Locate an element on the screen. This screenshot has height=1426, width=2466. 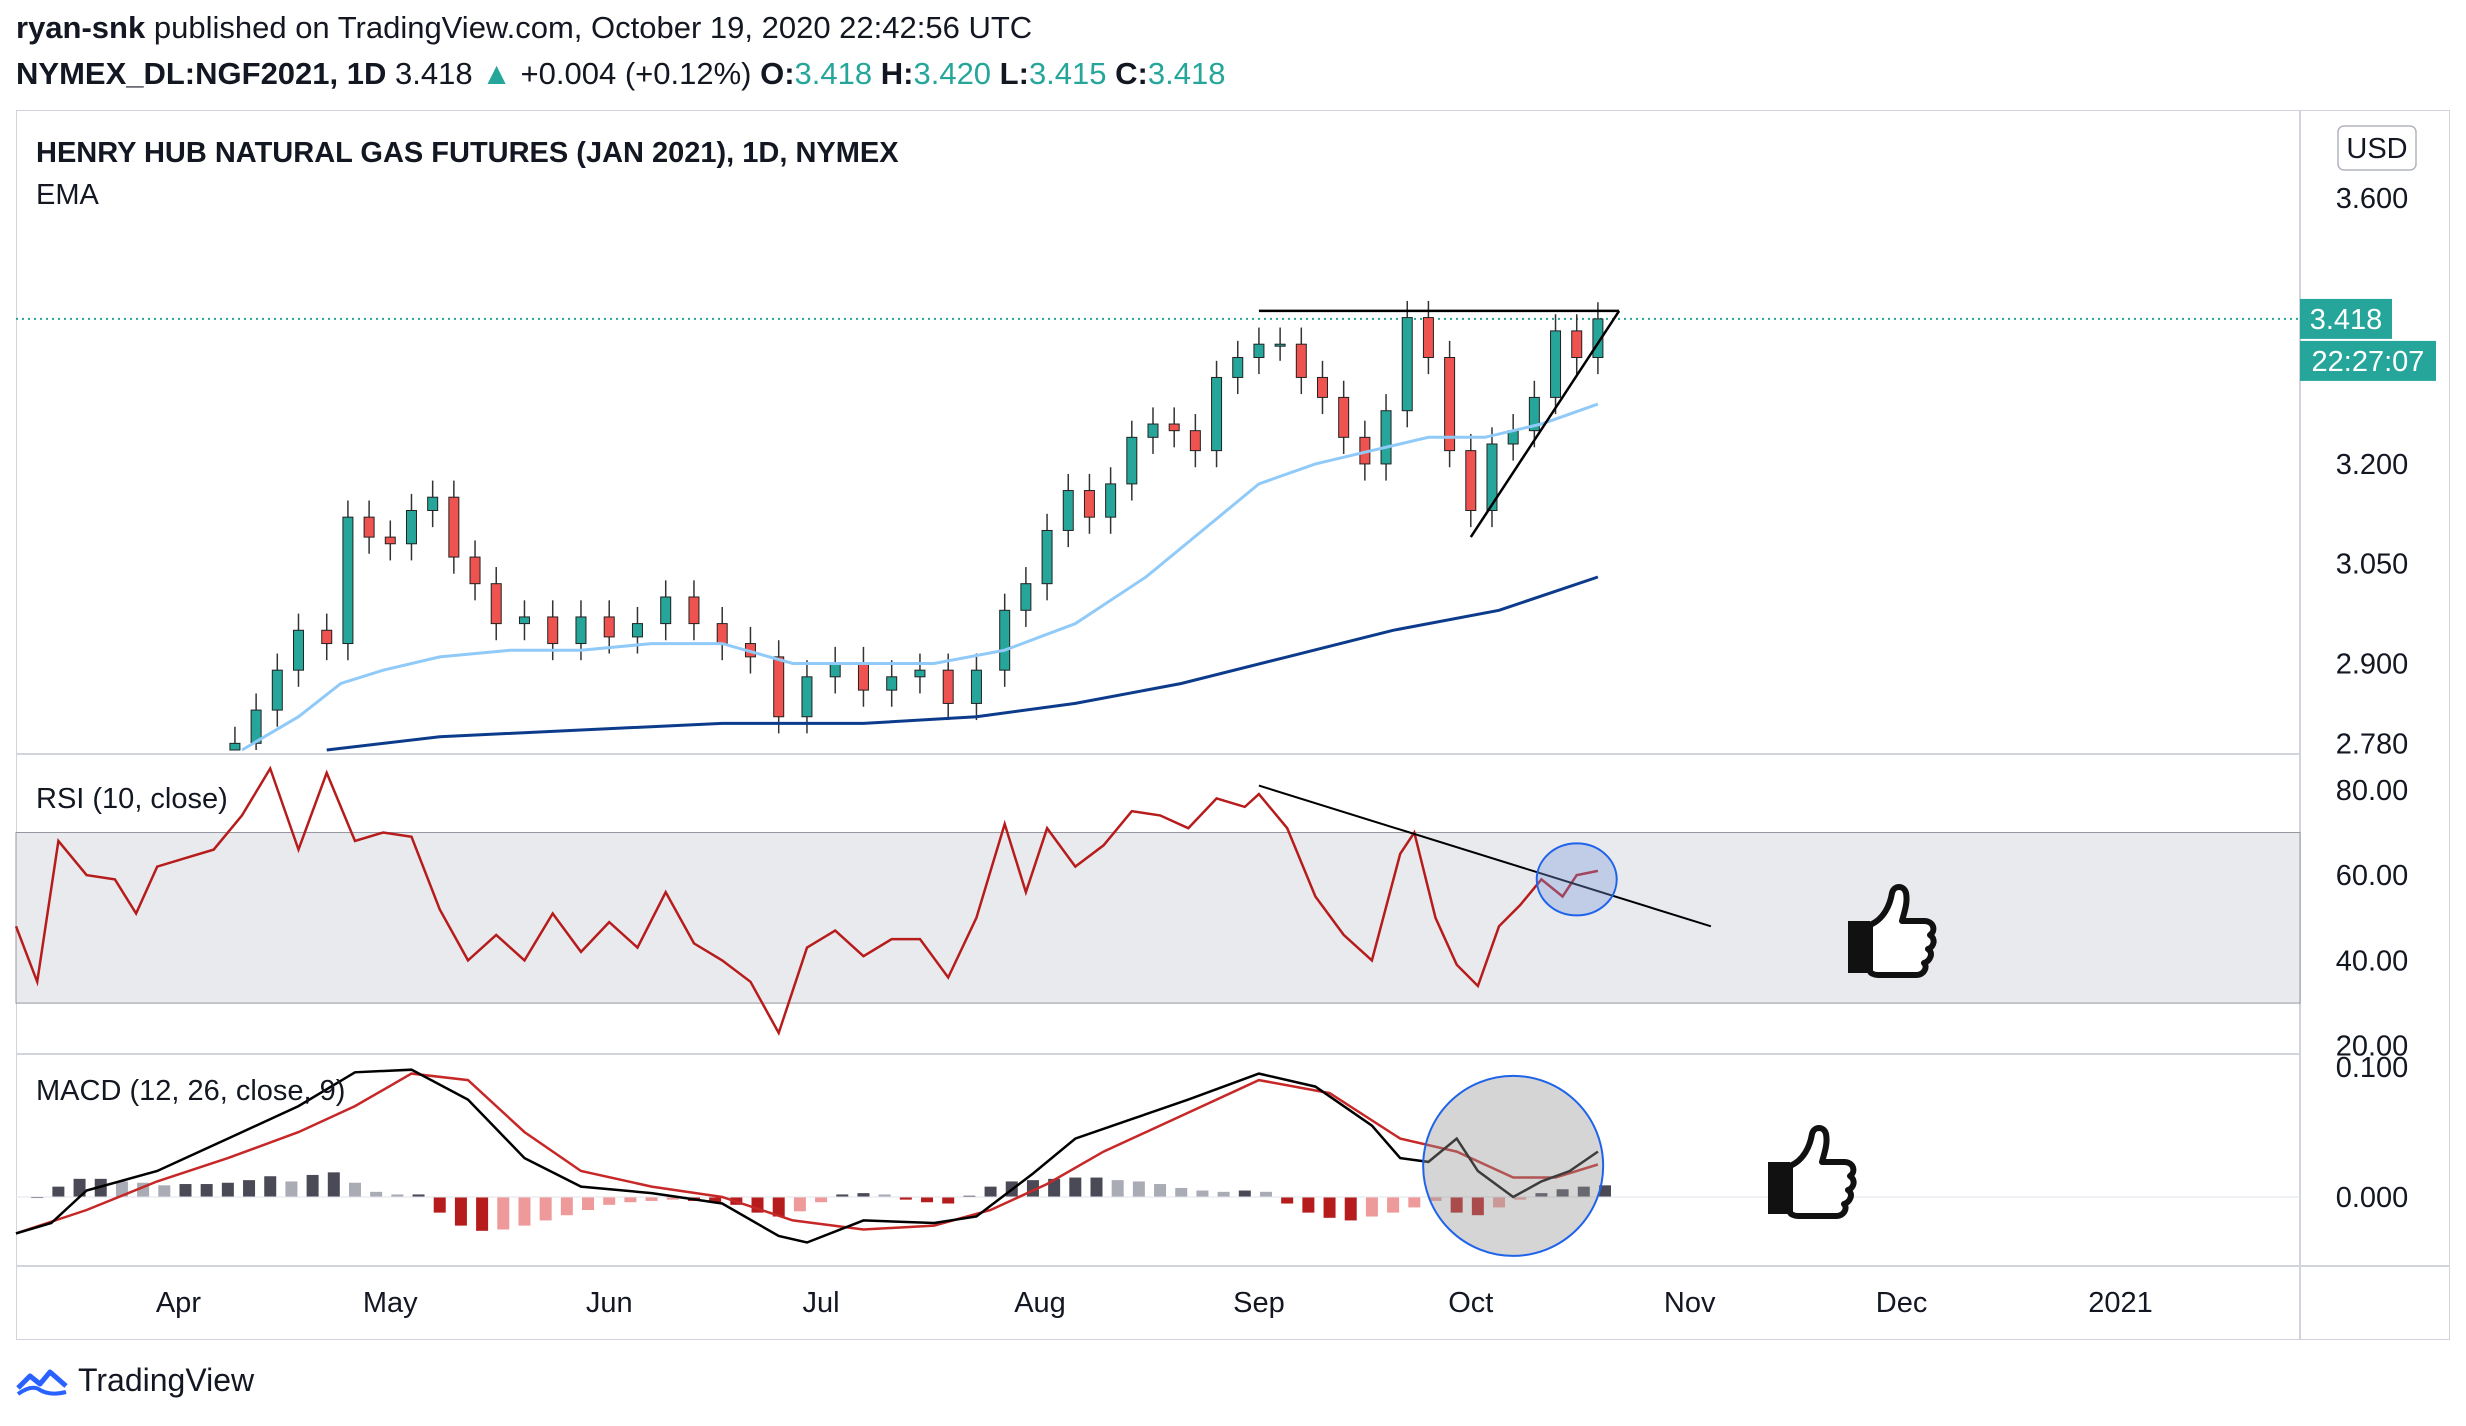
rsi-annotations is located at coordinates (1485, 856).